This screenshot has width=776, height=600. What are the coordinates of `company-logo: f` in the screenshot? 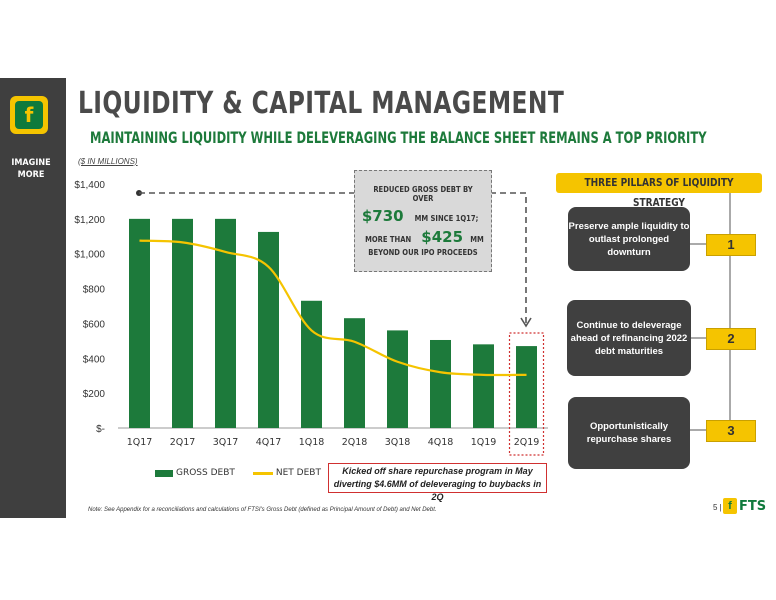 It's located at (29, 115).